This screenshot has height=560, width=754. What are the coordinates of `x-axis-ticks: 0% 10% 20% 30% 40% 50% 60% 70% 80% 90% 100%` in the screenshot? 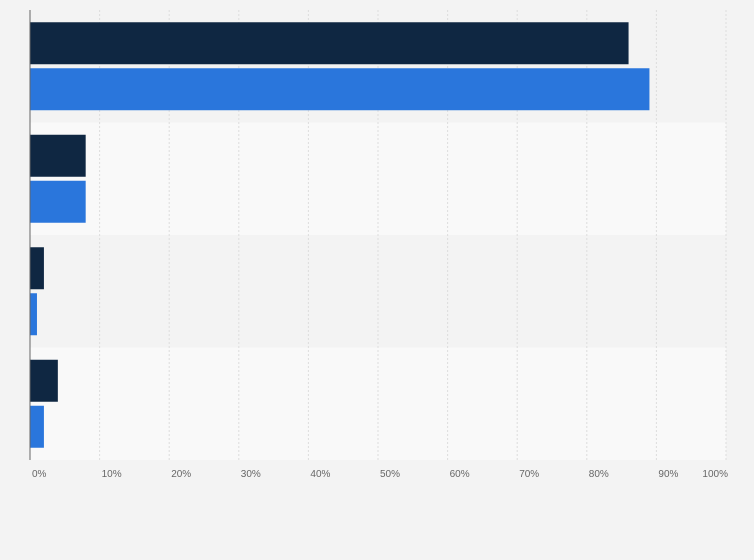 It's located at (380, 474).